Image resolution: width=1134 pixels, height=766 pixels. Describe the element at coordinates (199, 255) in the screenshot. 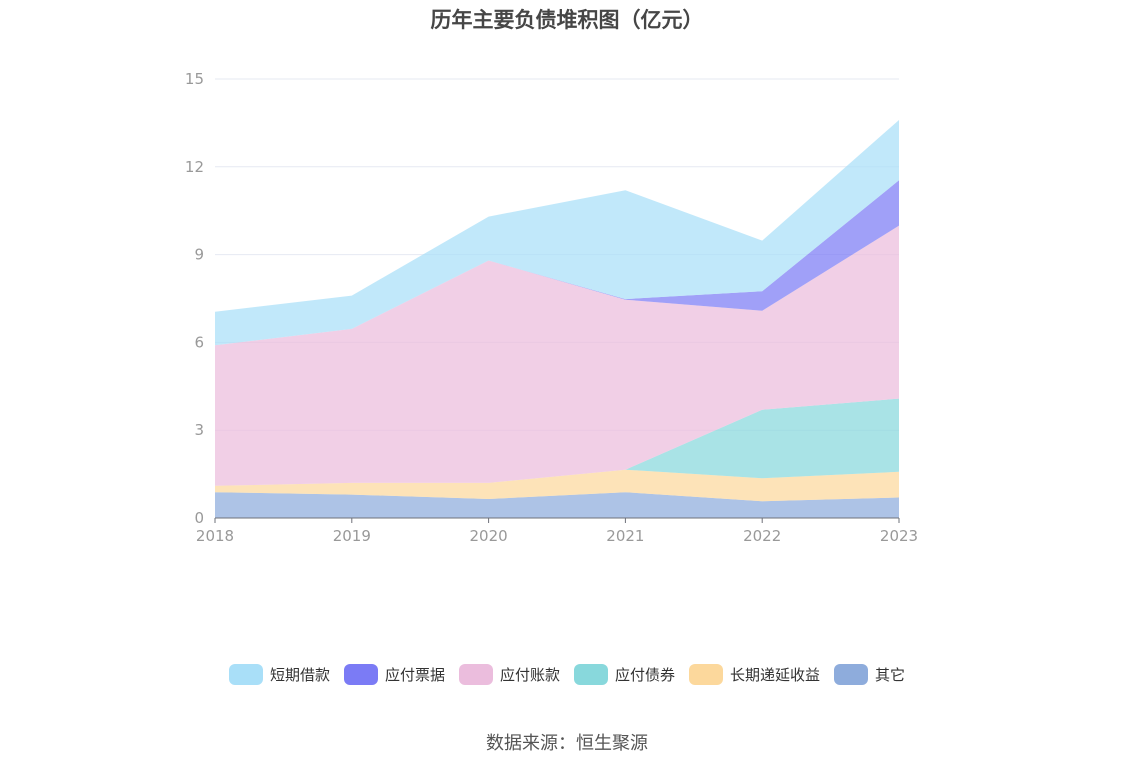

I see `y-tick-label: 9` at that location.